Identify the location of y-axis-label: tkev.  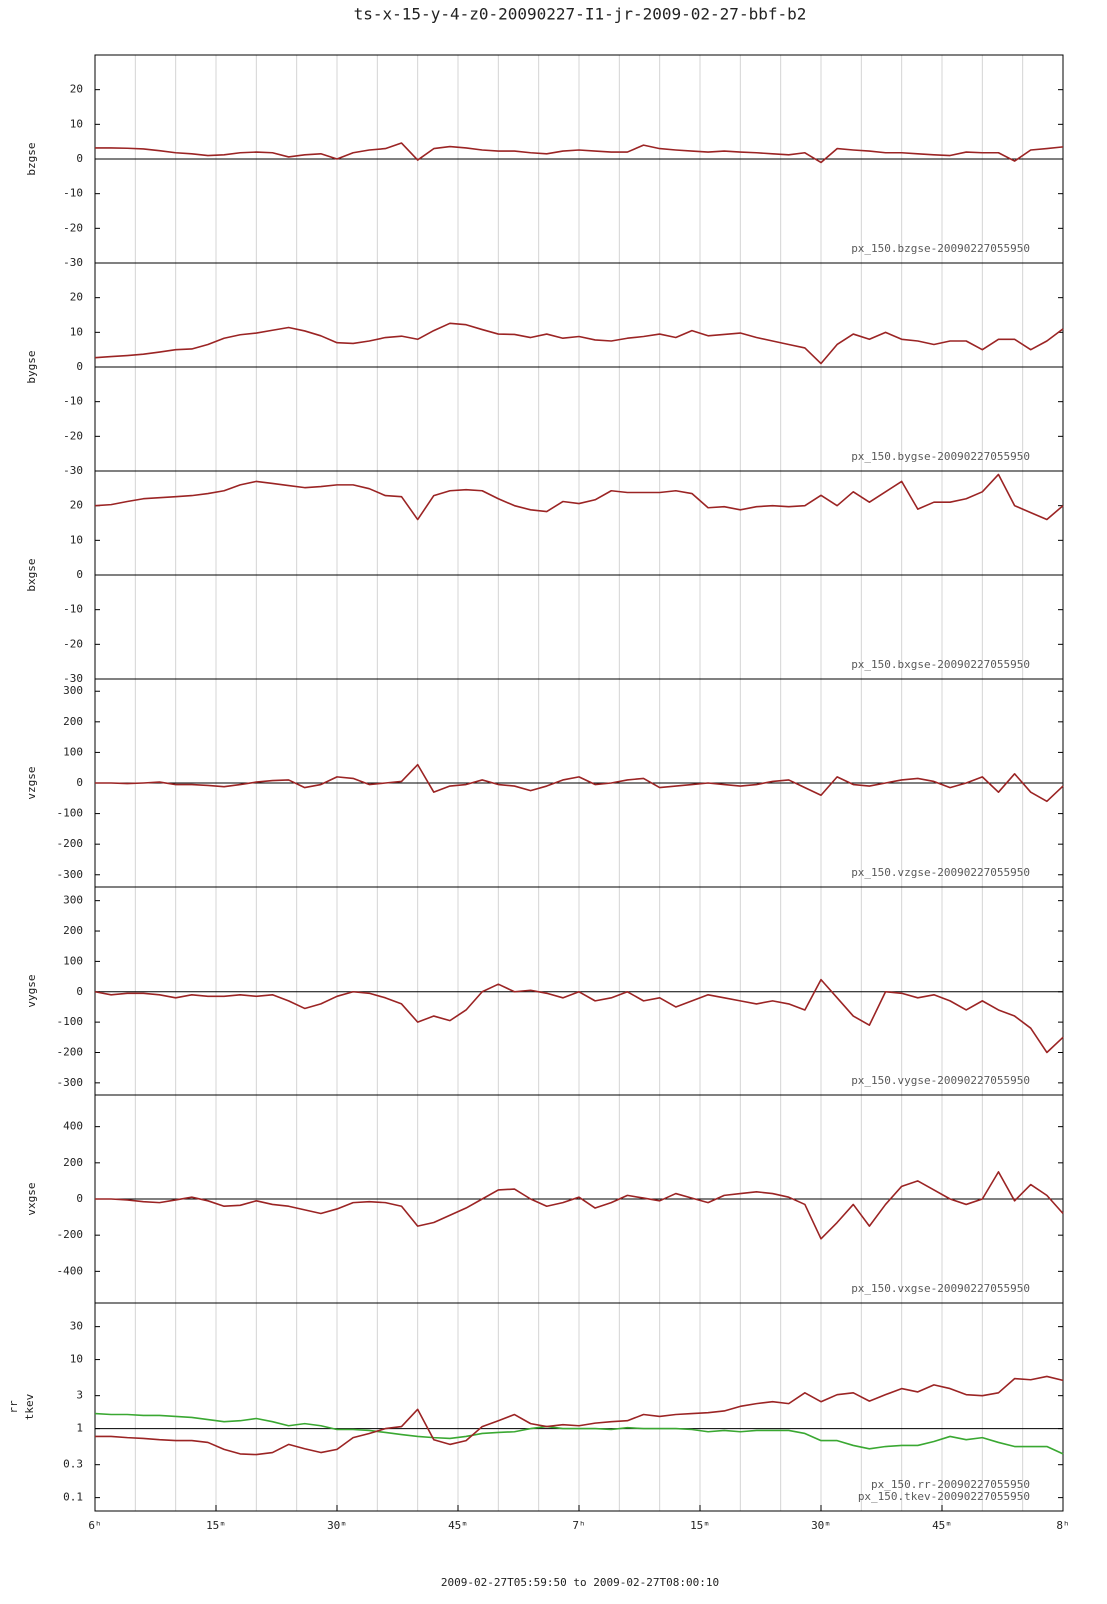
(29, 1406).